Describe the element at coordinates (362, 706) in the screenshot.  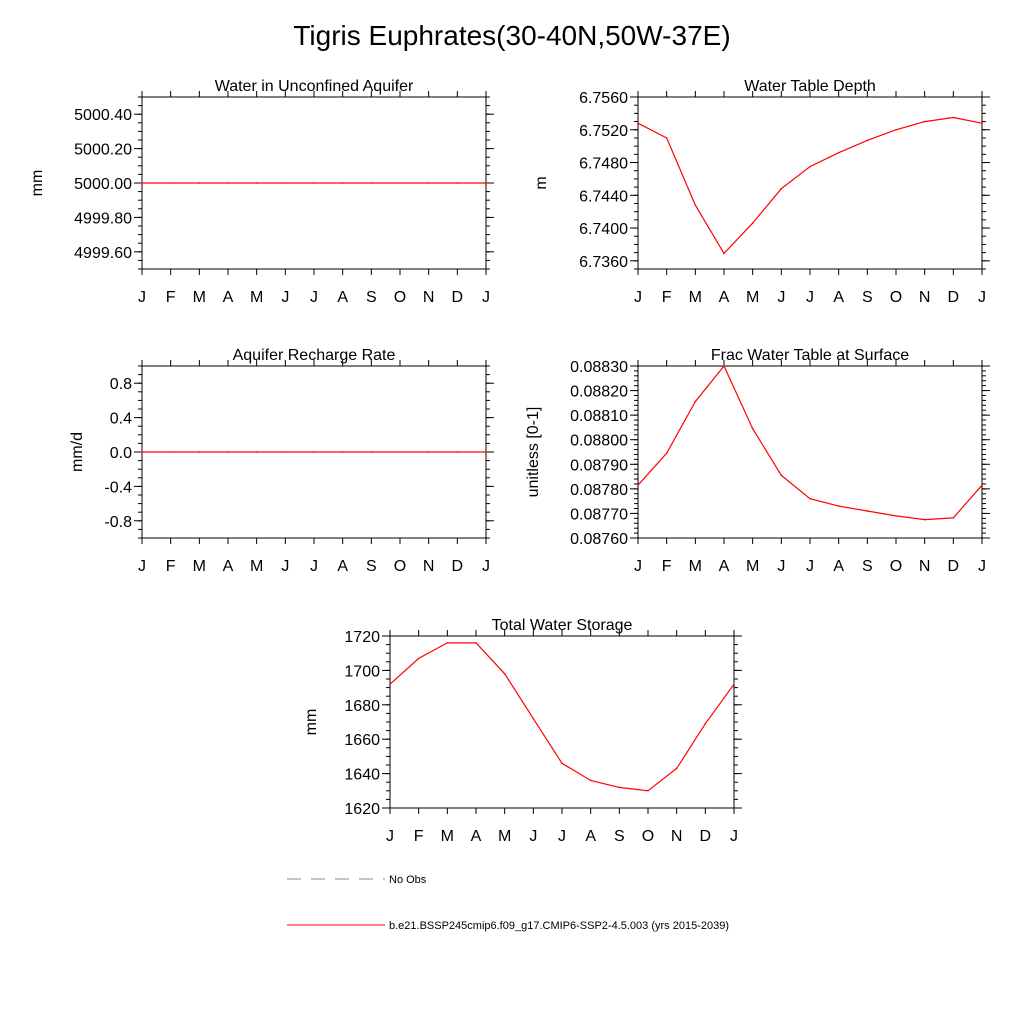
I see `y-tick-label: 1680` at that location.